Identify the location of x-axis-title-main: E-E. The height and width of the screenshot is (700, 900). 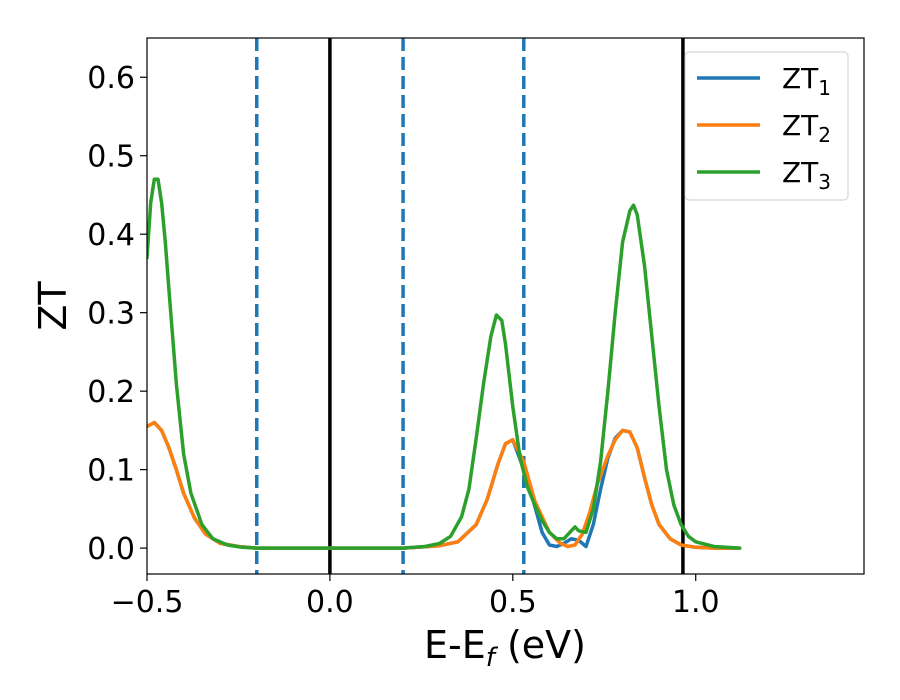
(455, 645).